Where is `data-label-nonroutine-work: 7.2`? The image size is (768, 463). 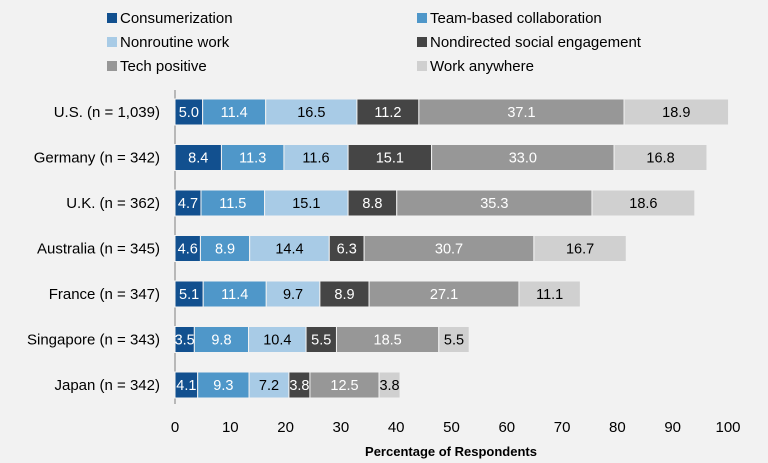
data-label-nonroutine-work: 7.2 is located at coordinates (269, 386).